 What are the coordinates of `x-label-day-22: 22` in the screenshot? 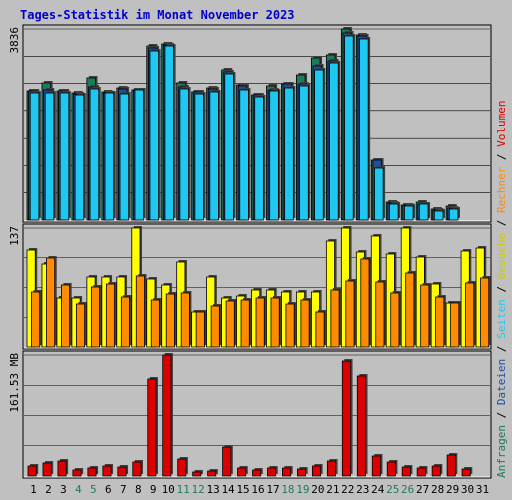 It's located at (347, 489).